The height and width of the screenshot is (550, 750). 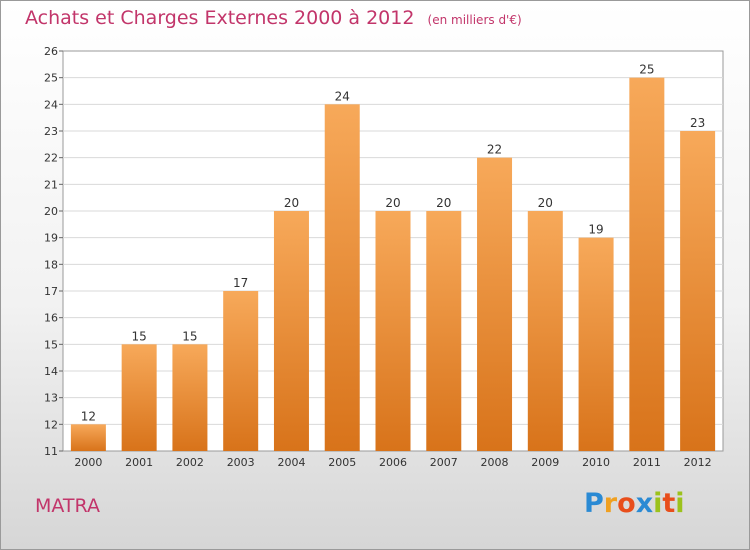 What do you see at coordinates (241, 462) in the screenshot?
I see `x-tick-label: 2003` at bounding box center [241, 462].